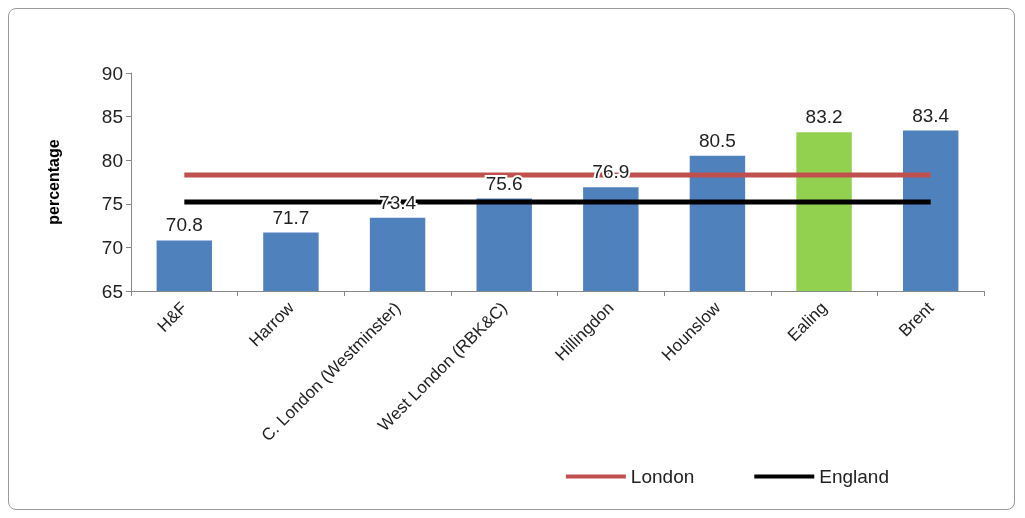  What do you see at coordinates (504, 183) in the screenshot?
I see `data-label: 75.6` at bounding box center [504, 183].